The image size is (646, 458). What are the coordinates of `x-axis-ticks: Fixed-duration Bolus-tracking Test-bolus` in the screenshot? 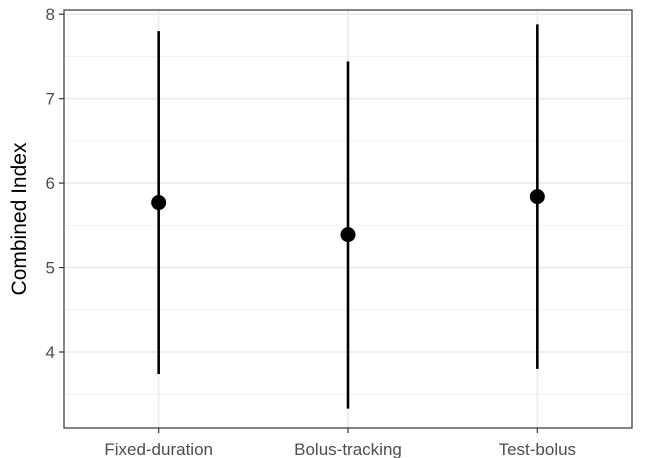 It's located at (340, 443).